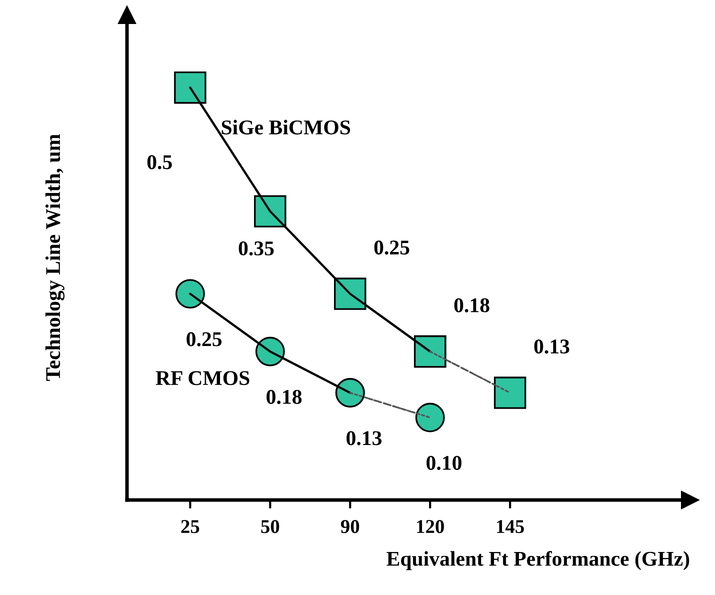  What do you see at coordinates (54, 257) in the screenshot?
I see `y-axis-title: Technology Line Width, um` at bounding box center [54, 257].